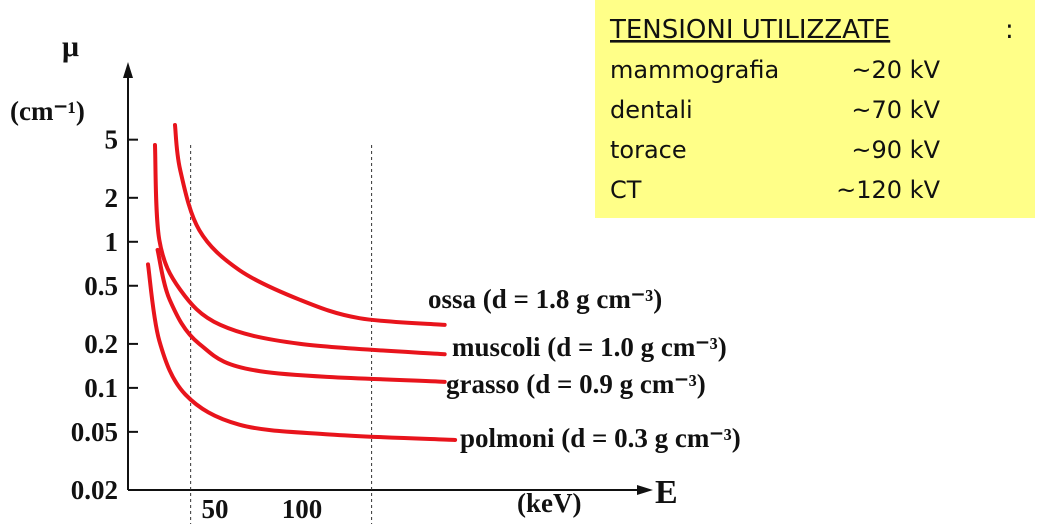 Image resolution: width=1040 pixels, height=524 pixels. I want to click on y-label: μ, so click(70, 46).